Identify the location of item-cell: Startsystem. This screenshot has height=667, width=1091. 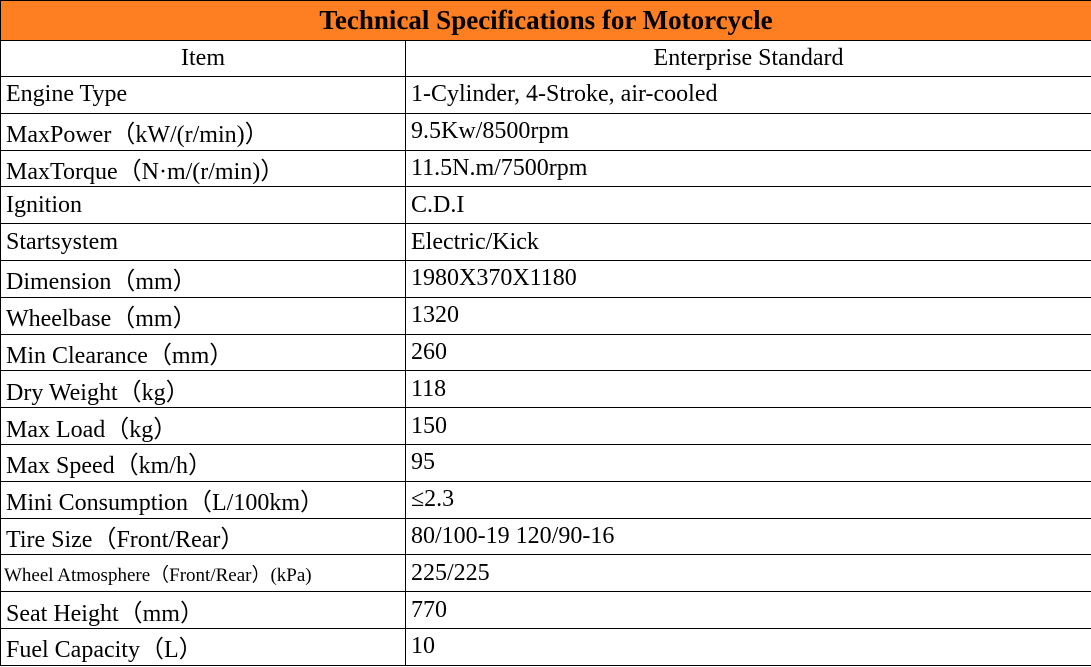
(203, 242).